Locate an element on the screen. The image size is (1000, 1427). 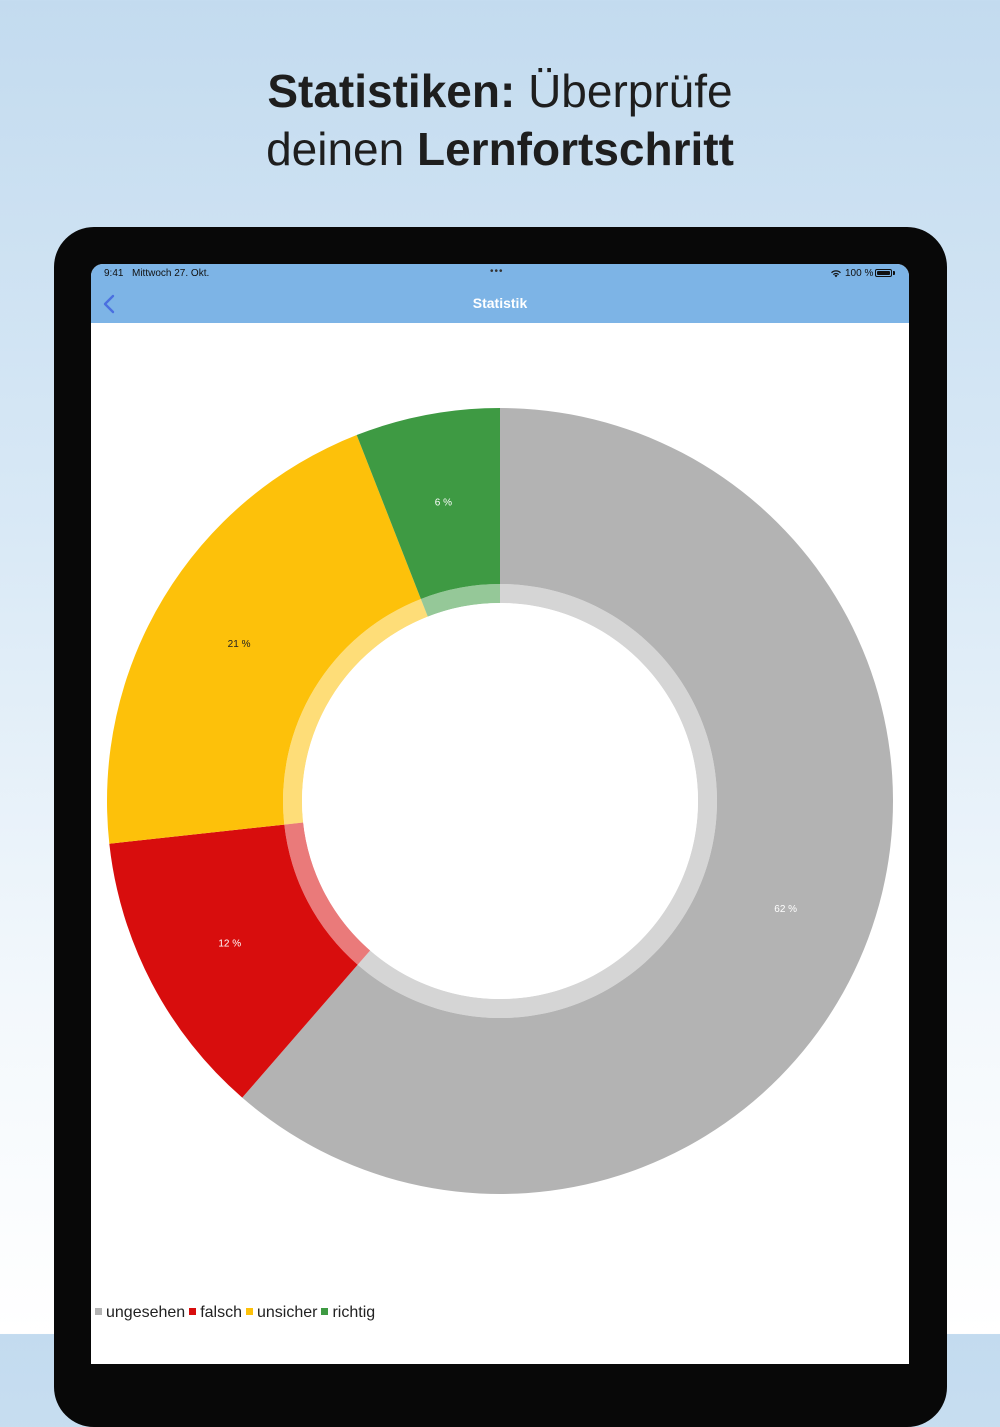
wifi-icon is located at coordinates (836, 274).